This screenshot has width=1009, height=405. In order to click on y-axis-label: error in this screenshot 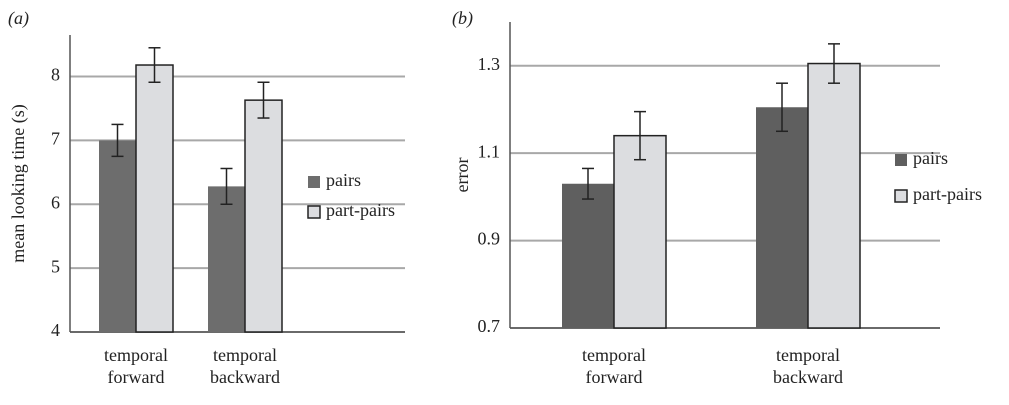, I will do `click(462, 175)`.